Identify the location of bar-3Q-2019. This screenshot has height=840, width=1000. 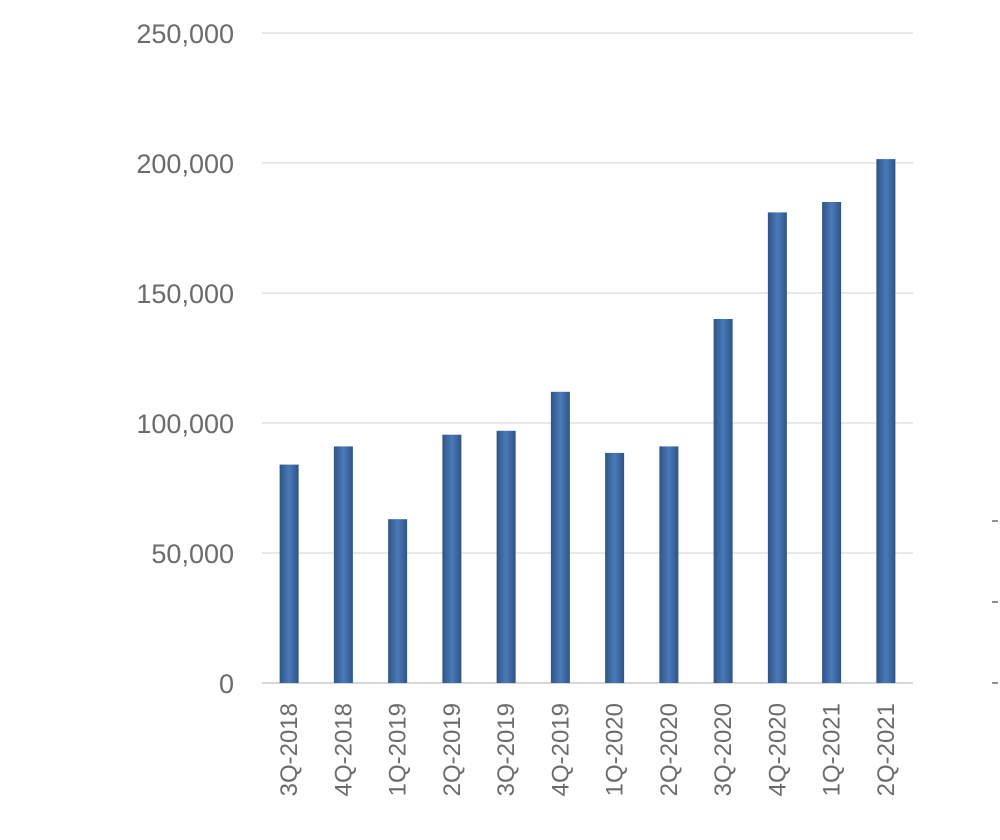
(506, 556).